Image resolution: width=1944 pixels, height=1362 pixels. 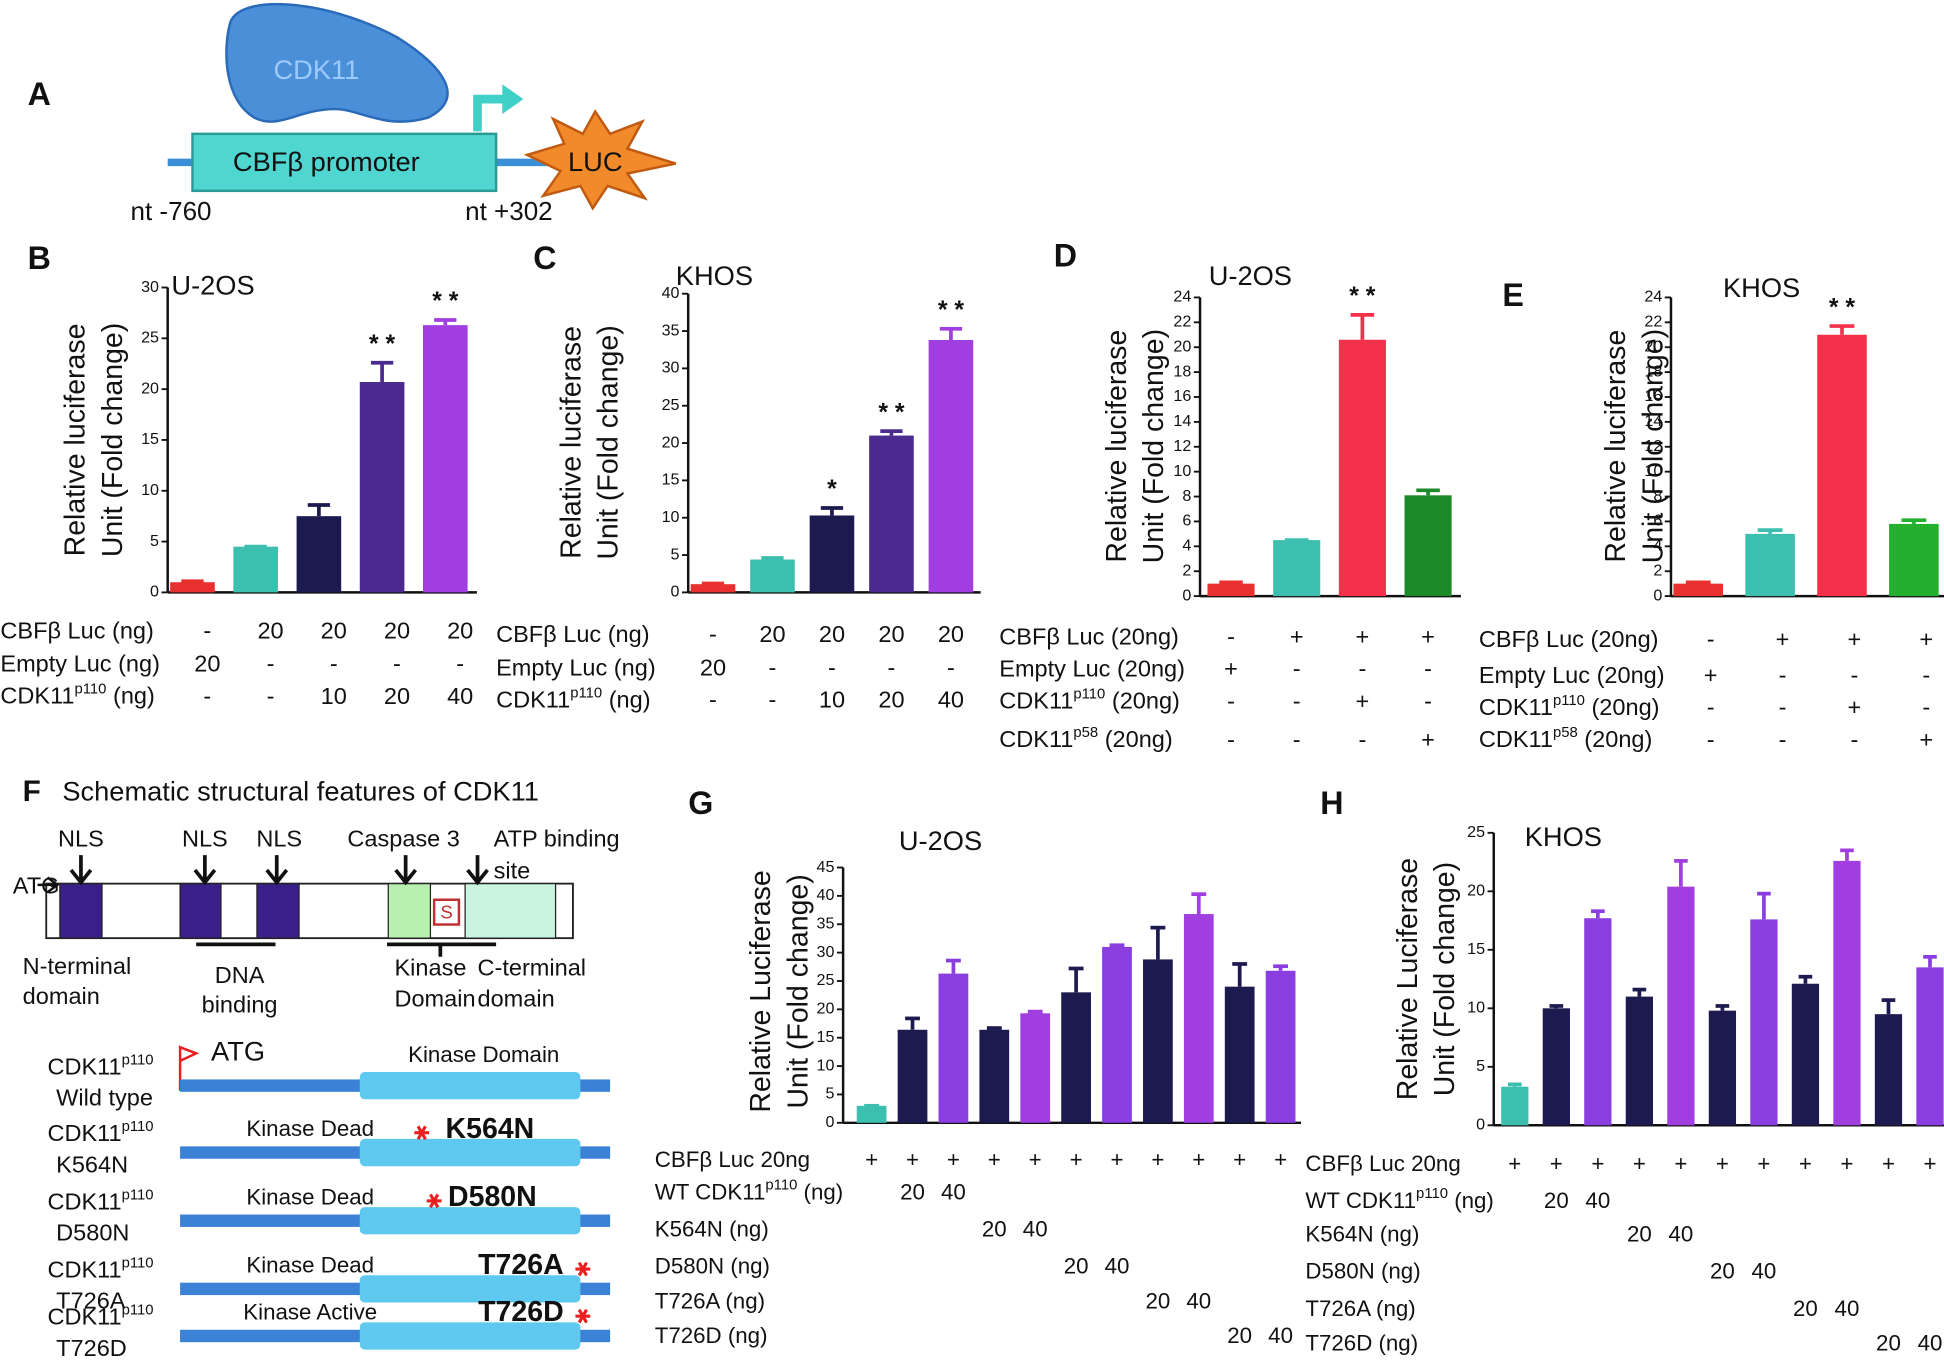 I want to click on condition-cell: 10, so click(x=832, y=700).